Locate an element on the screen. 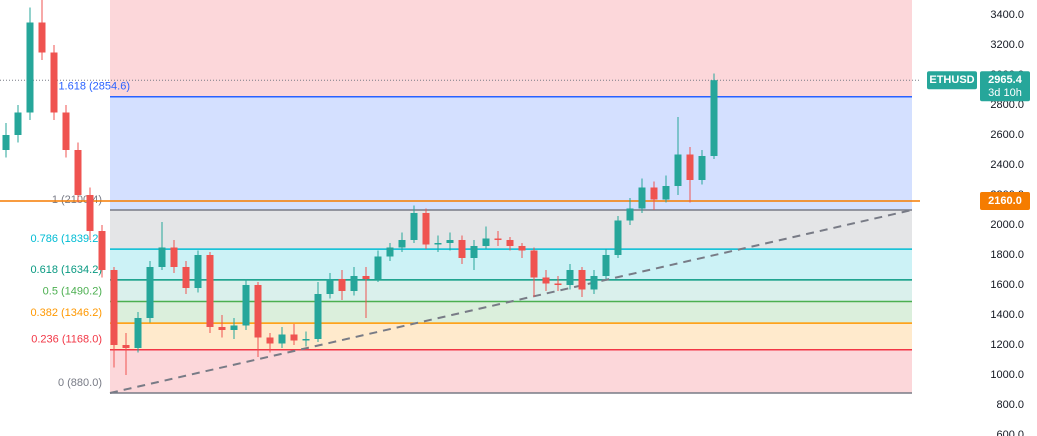  fib-label: 0.5 (1490.2) is located at coordinates (72, 291).